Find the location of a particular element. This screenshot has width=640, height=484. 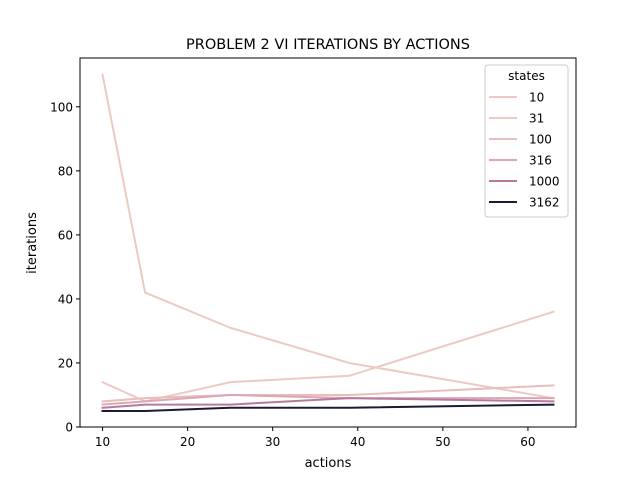

y-axis-label: iterations is located at coordinates (32, 243).